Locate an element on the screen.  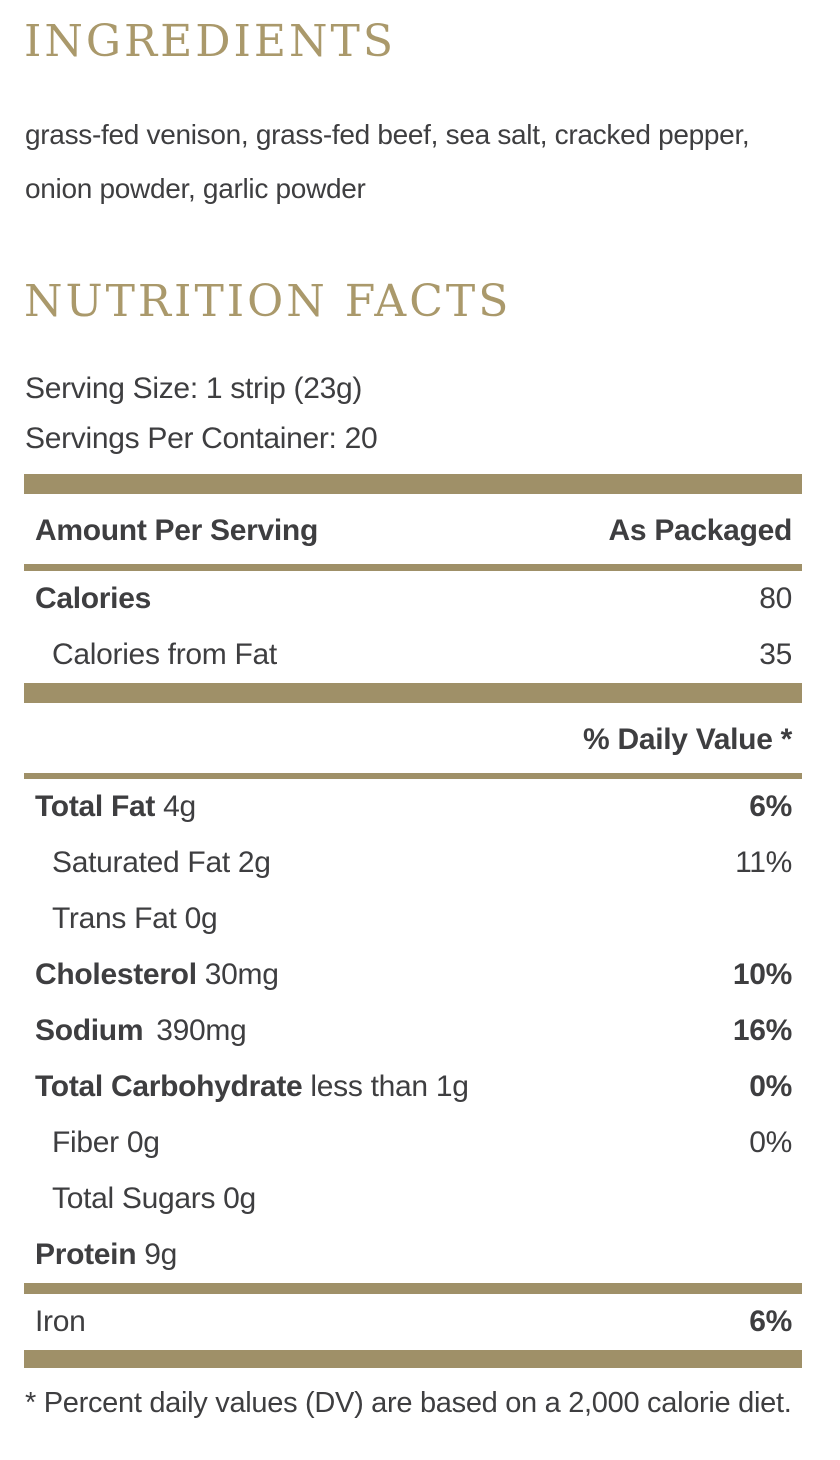
row-saturated-fat: Saturated Fat 2g 11% is located at coordinates (413, 863).